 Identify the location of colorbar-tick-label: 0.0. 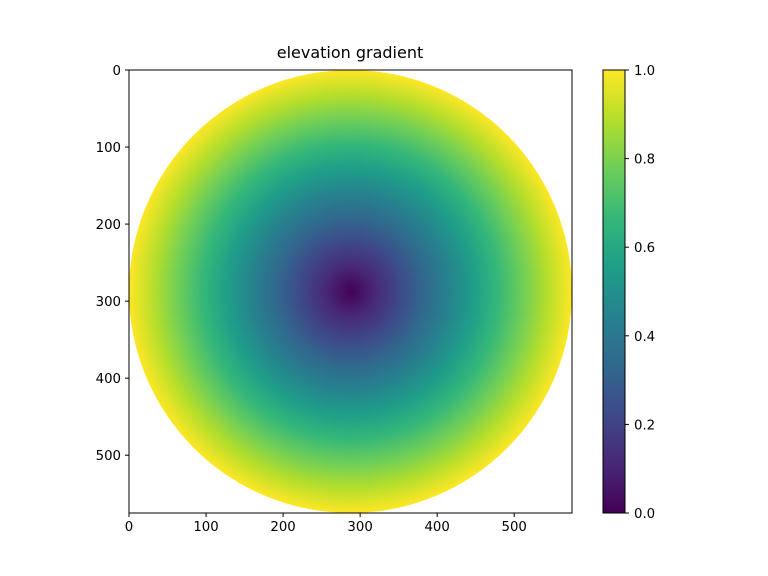
(644, 514).